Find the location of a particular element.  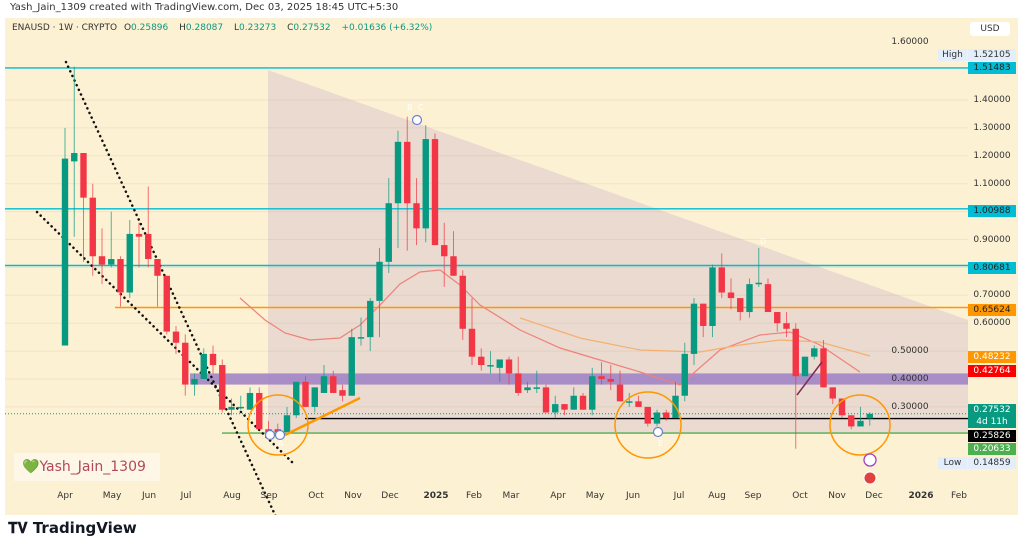

price-label-value: 1.52105 is located at coordinates (992, 55).